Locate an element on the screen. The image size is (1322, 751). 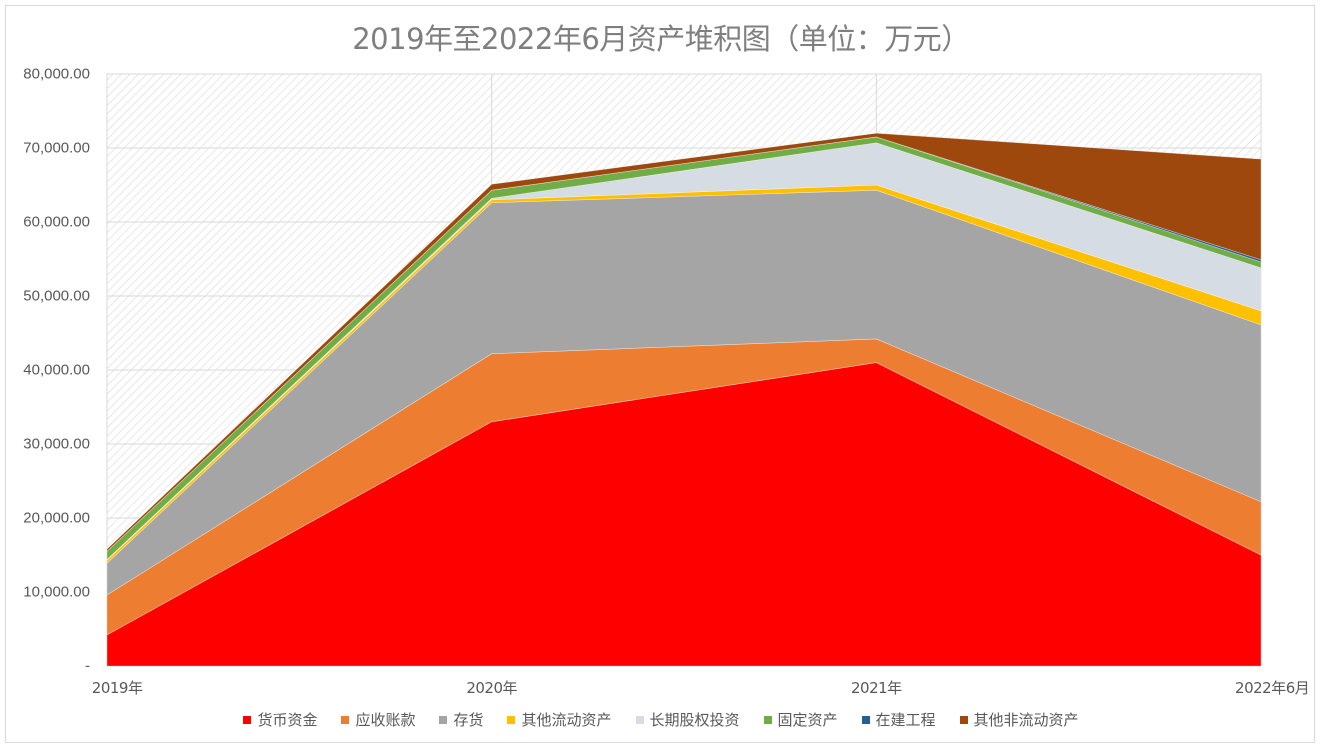
legend-label: 应收账款 is located at coordinates (385, 720).